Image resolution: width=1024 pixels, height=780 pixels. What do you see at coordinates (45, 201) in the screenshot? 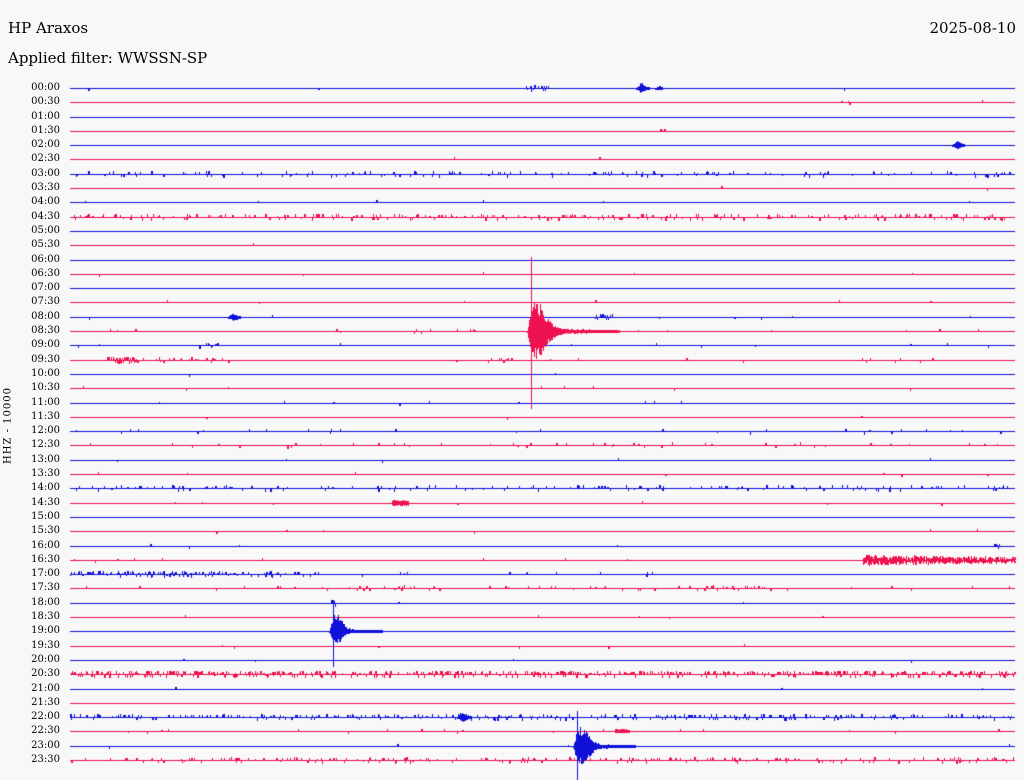
I see `time-tick-label: 04:00` at bounding box center [45, 201].